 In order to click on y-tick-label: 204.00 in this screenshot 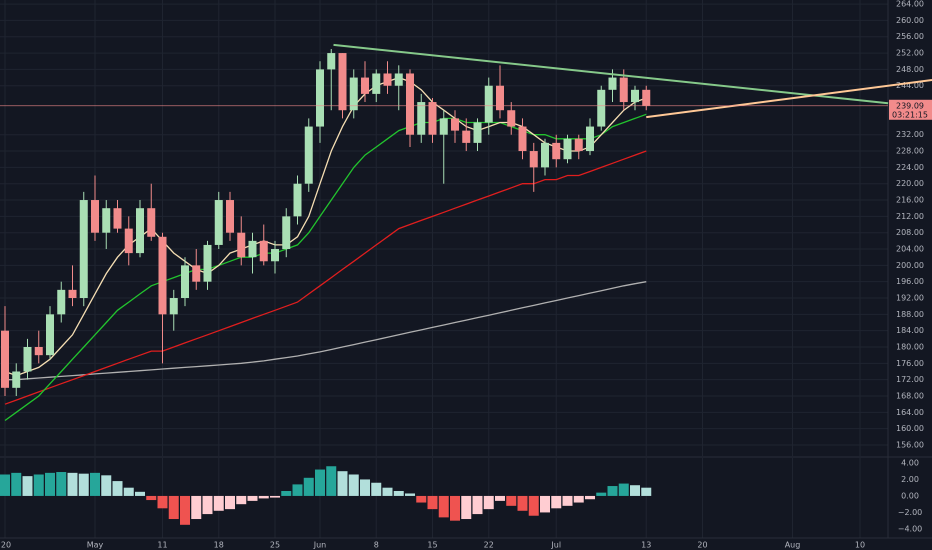, I will do `click(910, 249)`.